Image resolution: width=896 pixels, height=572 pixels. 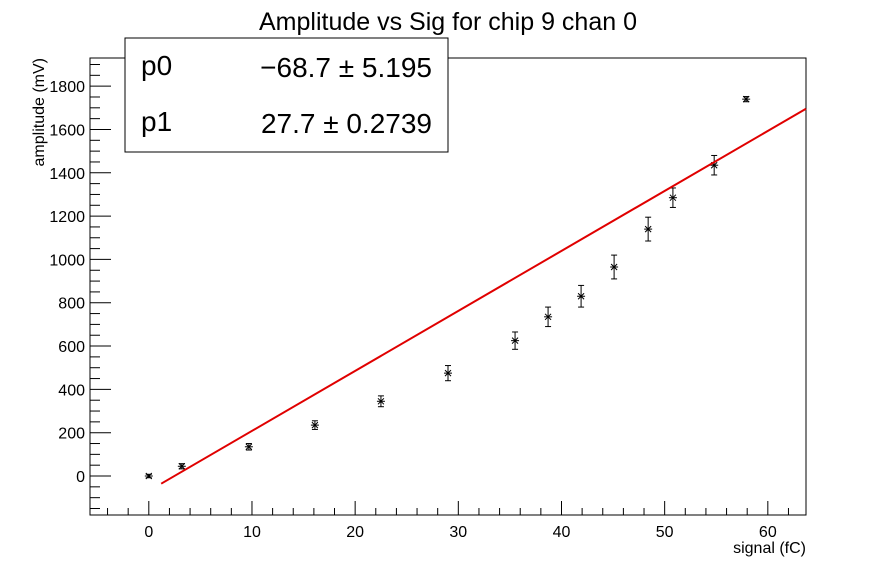 I want to click on stats-box: p0 −68.7 ± 5.195 p1 27.7 ± 0.2739, so click(x=286, y=95).